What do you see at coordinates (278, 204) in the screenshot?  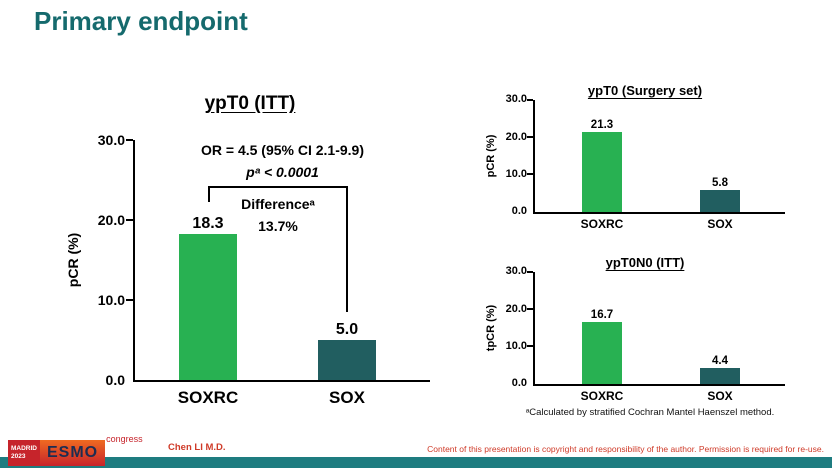 I see `difference-label: Differenceᵃ` at bounding box center [278, 204].